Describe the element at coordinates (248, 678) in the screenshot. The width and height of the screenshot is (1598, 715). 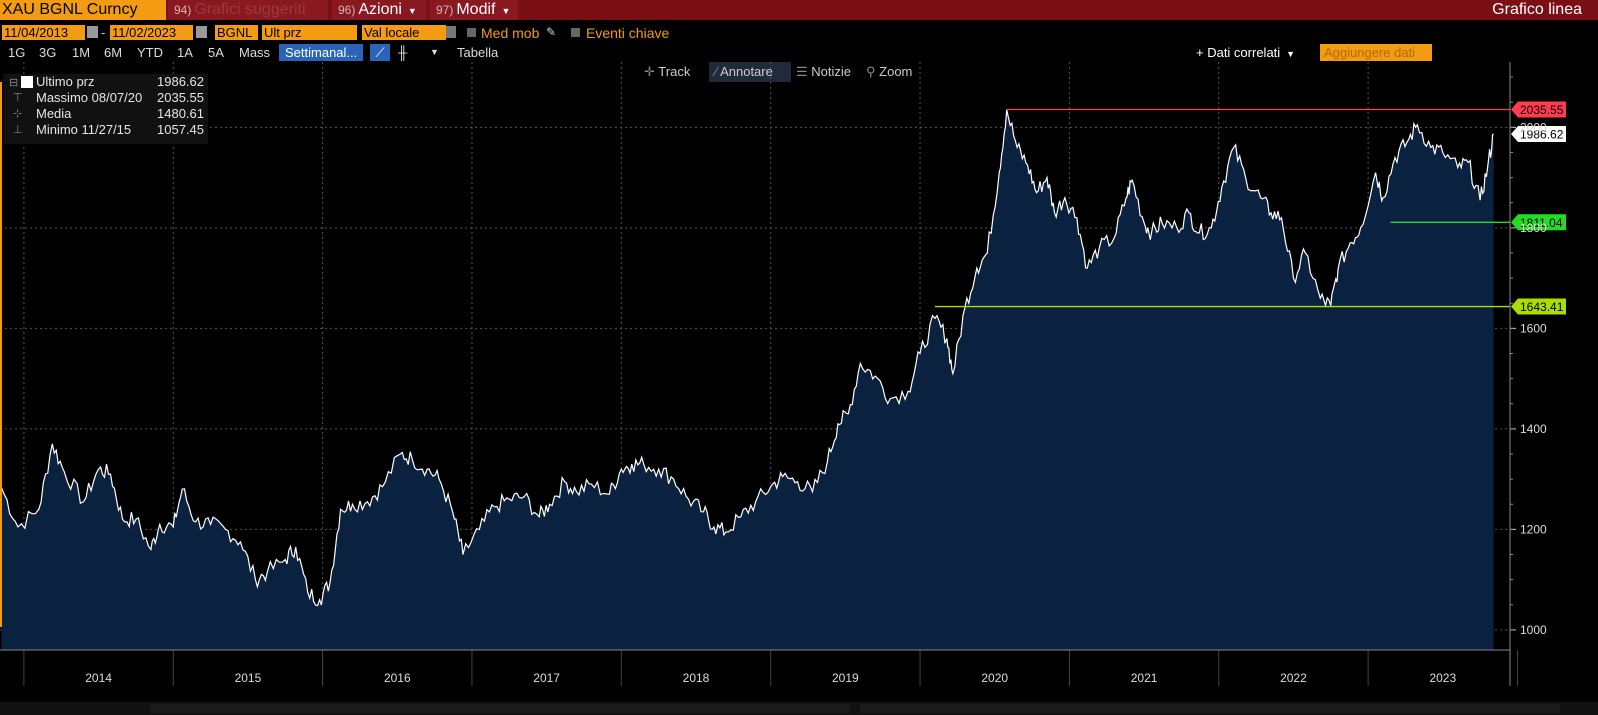
I see `x-tick-label: 2015` at that location.